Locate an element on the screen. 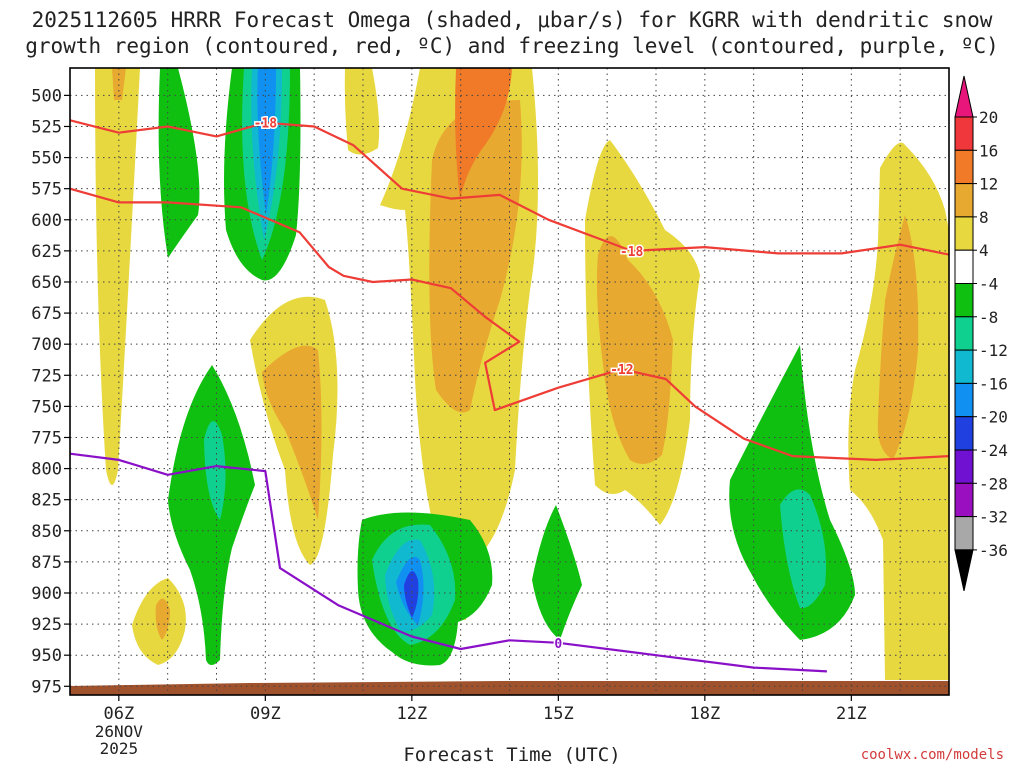 Image resolution: width=1024 pixels, height=768 pixels. y-tick-label: 775 is located at coordinates (46, 438).